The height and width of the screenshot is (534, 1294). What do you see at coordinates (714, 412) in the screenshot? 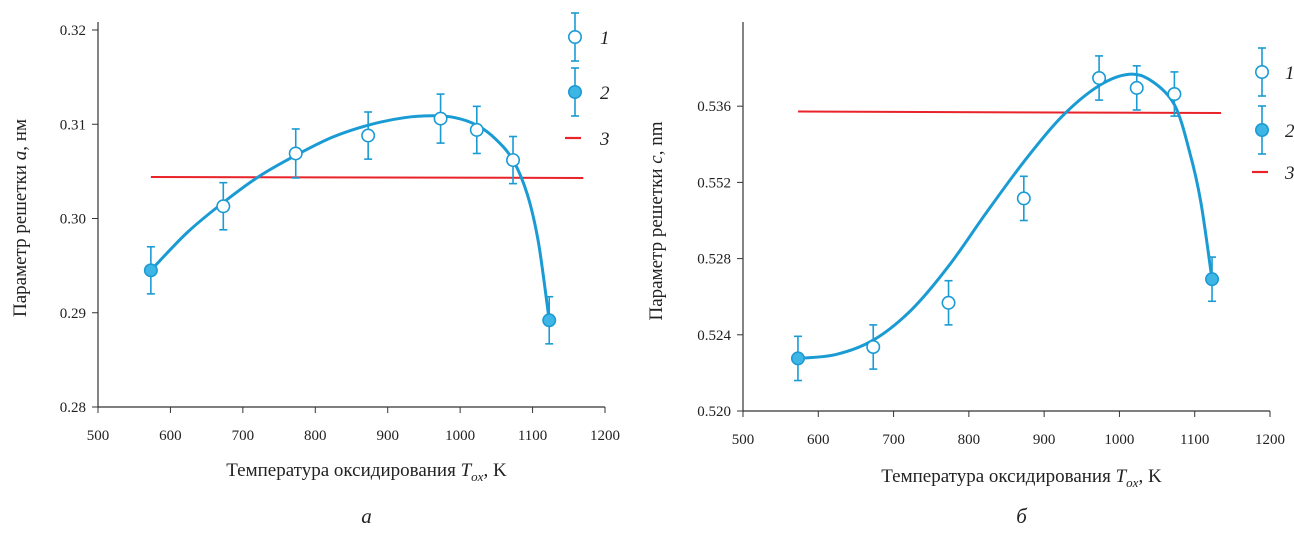
I see `y-tick-label: 0.520` at bounding box center [714, 412].